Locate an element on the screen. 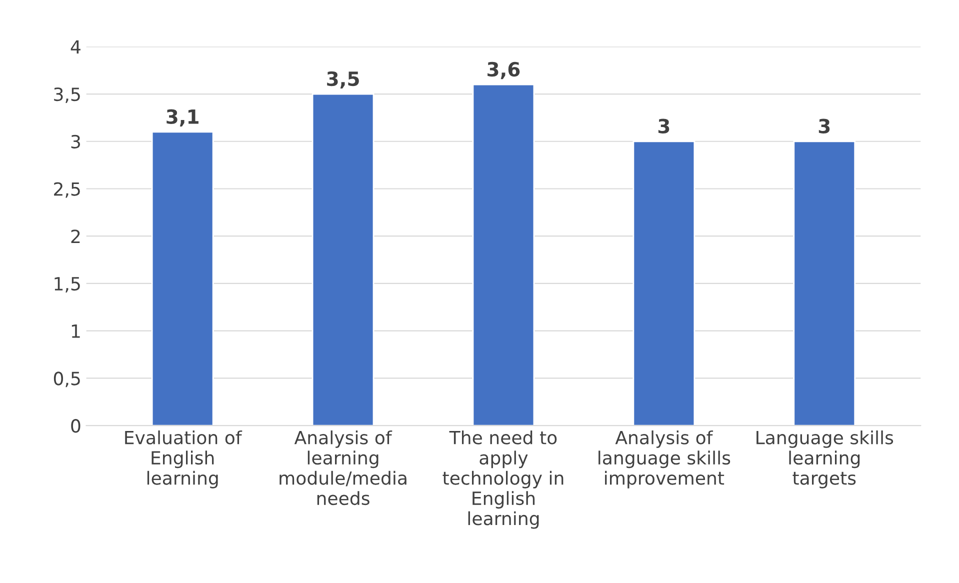  y-tick-label: 2,5 is located at coordinates (67, 190).